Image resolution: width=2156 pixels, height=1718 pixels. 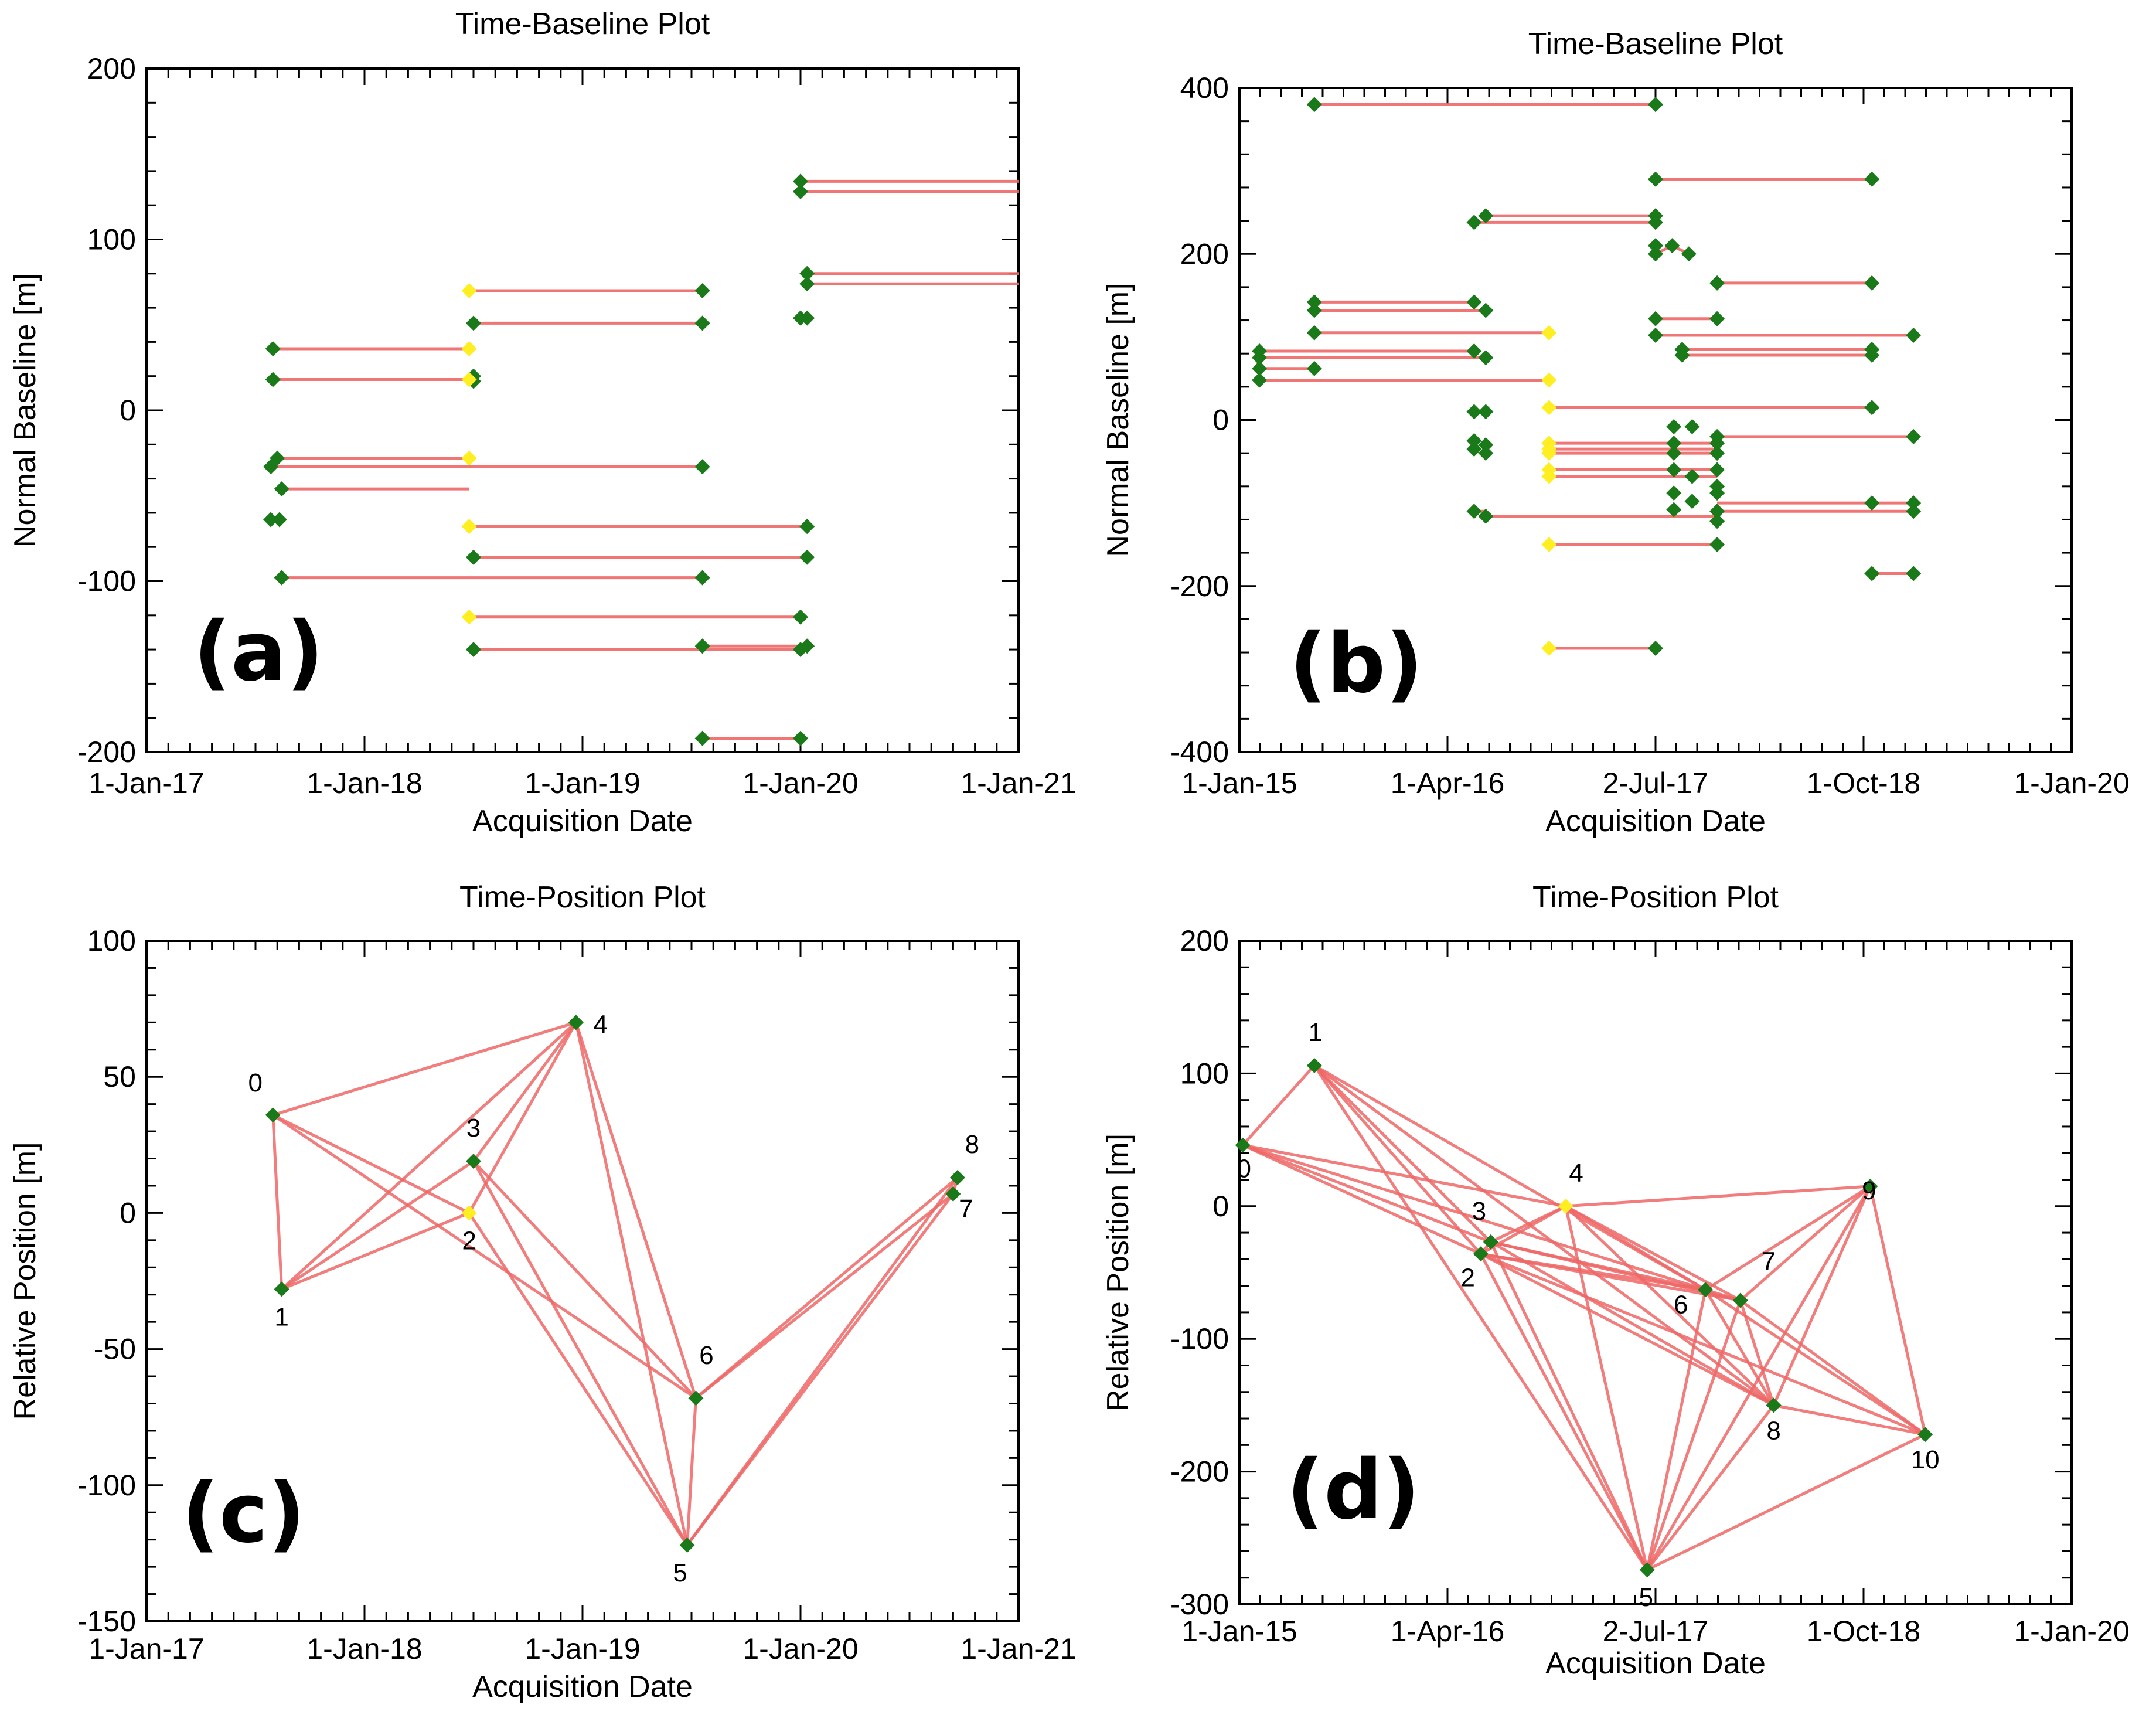 What do you see at coordinates (582, 1648) in the screenshot?
I see `x-tick-label: 1-Jan-19` at bounding box center [582, 1648].